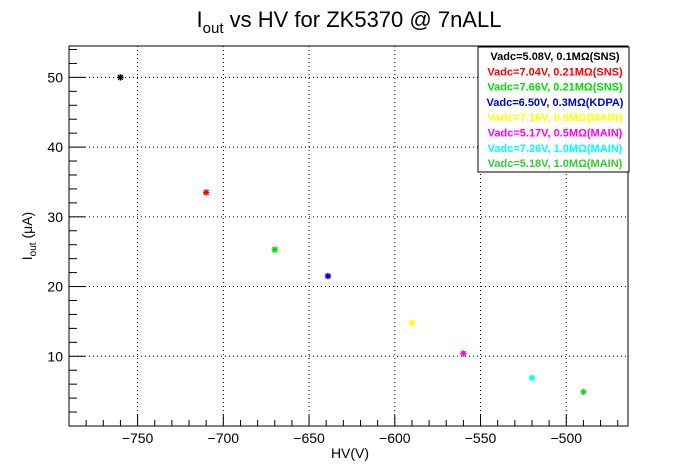 The image size is (698, 474). Describe the element at coordinates (555, 57) in the screenshot. I see `legend-entry: Vadc=5.08V, 0.1MΩ(SNS)` at that location.